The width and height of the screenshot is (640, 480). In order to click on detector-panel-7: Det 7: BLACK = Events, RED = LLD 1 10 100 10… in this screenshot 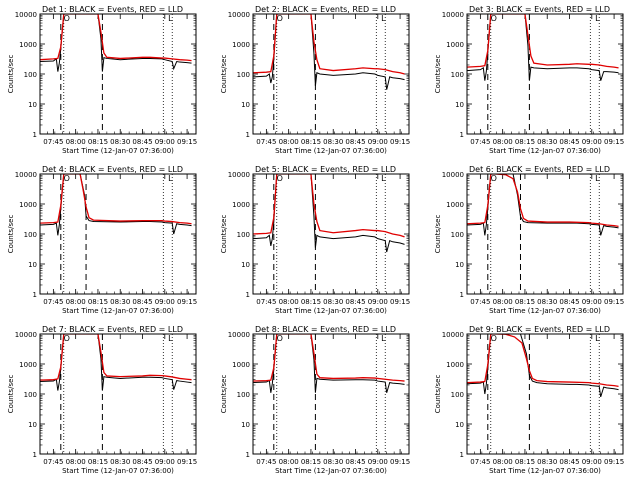, I will do `click(102, 400)`.